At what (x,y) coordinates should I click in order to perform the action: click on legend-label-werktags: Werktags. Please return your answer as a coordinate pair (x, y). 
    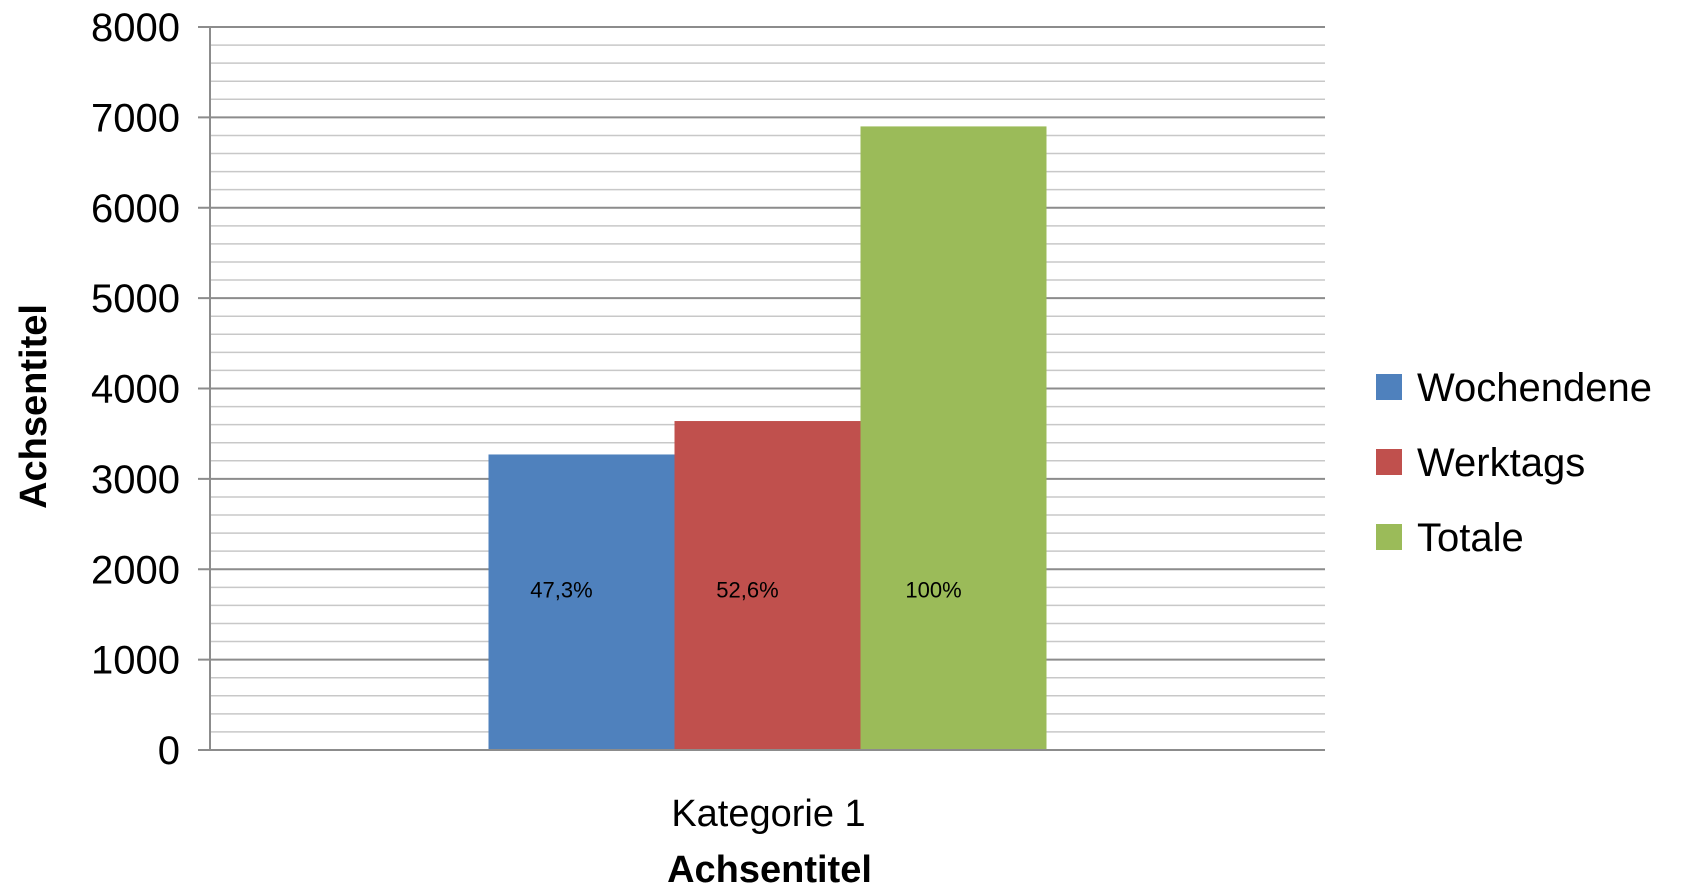
    Looking at the image, I should click on (1501, 463).